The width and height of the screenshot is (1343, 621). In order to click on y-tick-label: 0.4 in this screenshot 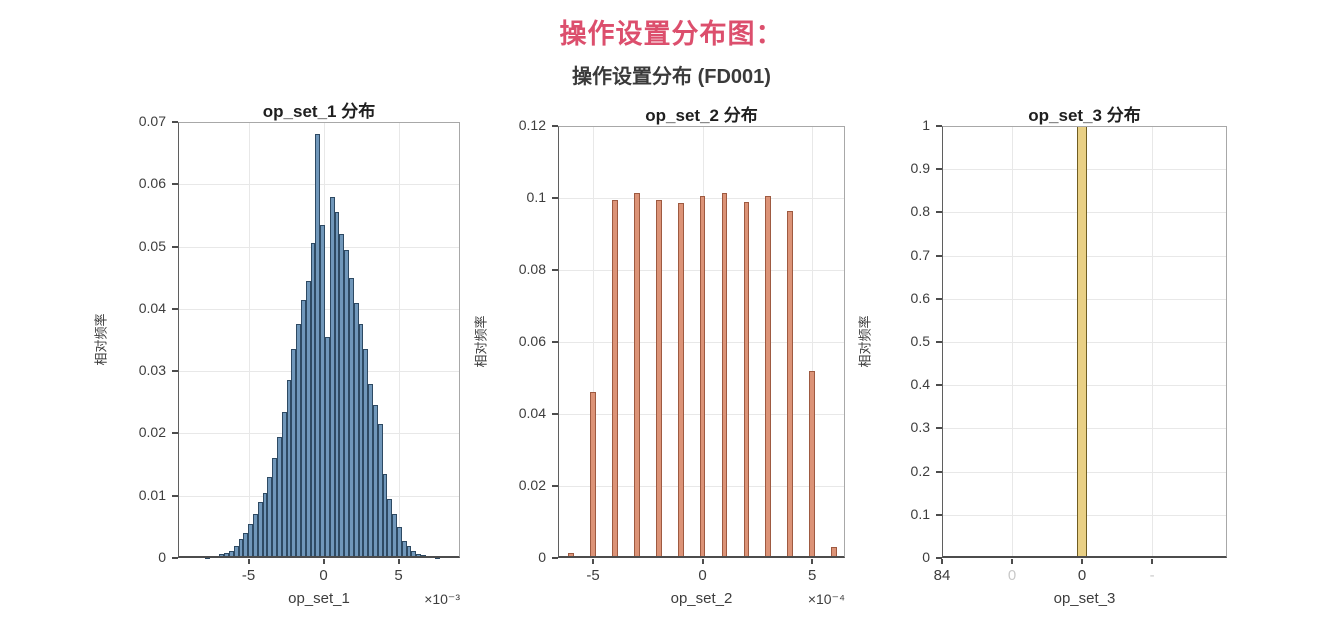, I will do `click(920, 384)`.